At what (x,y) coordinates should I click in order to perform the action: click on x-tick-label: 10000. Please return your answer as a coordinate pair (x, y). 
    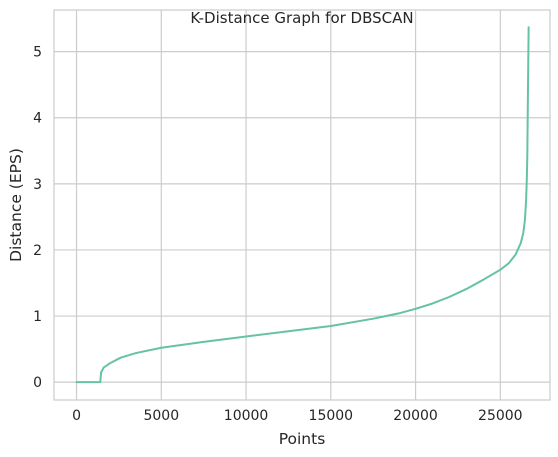
    Looking at the image, I should click on (246, 416).